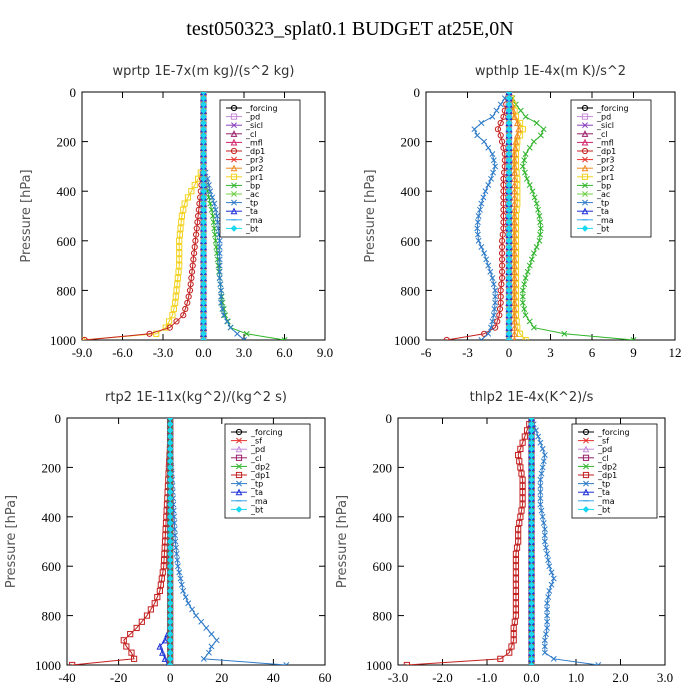 Image resolution: width=700 pixels, height=700 pixels. I want to click on point_dp2, so click(170, 663).